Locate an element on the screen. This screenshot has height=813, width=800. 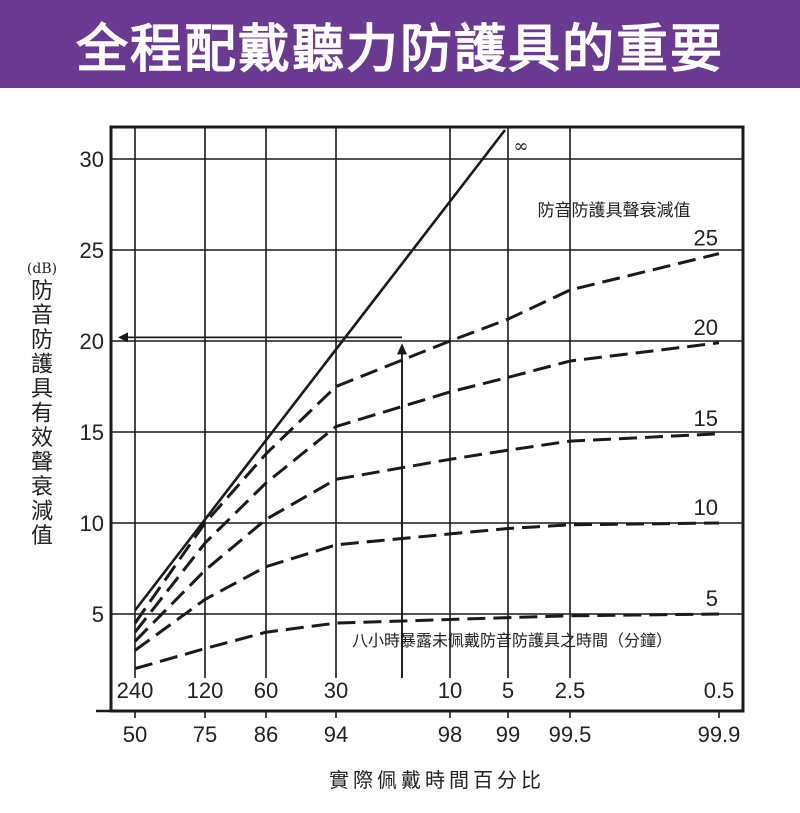
infinity-label: ∞ is located at coordinates (521, 146).